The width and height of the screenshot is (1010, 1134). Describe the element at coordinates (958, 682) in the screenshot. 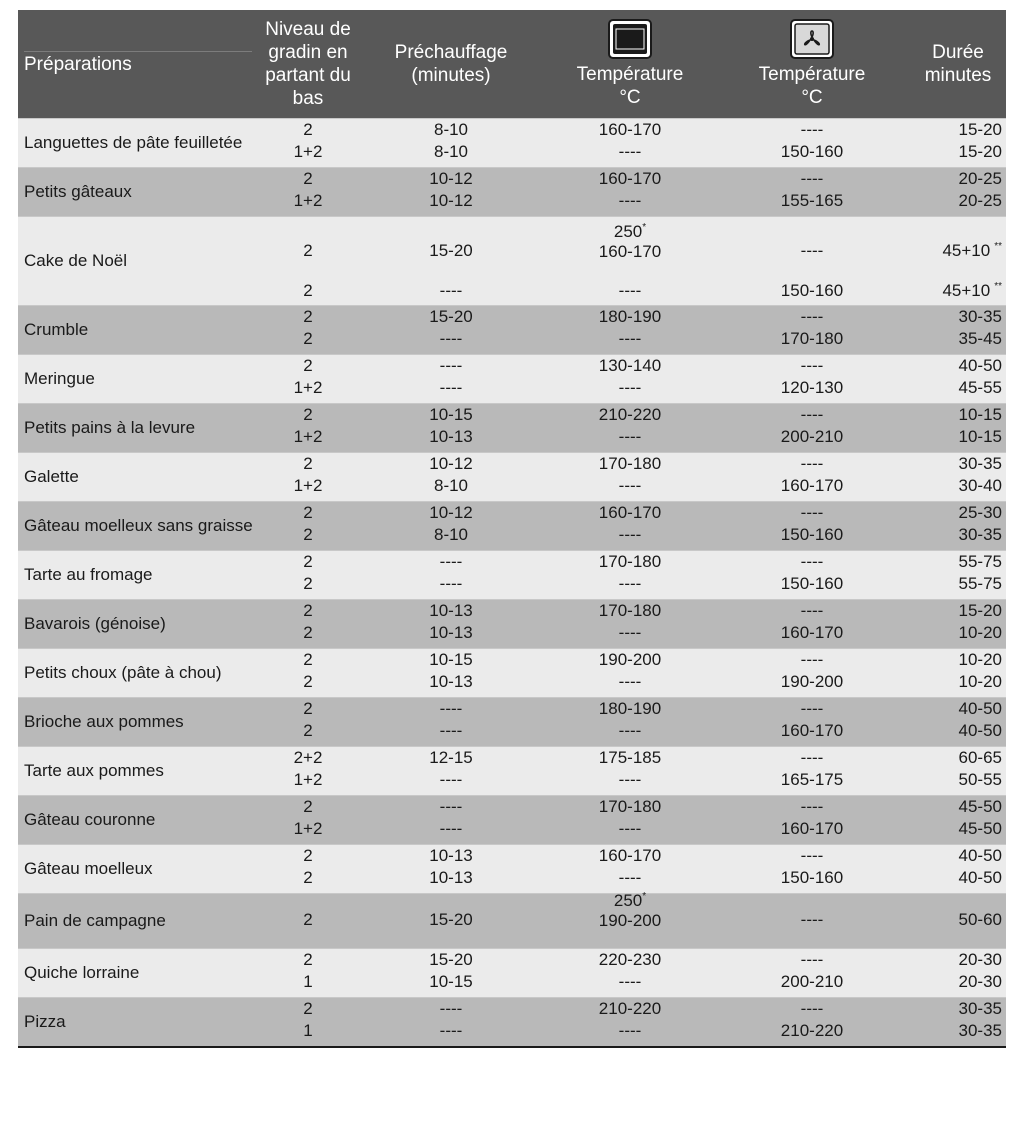

I see `duree-cell: 10-20` at that location.